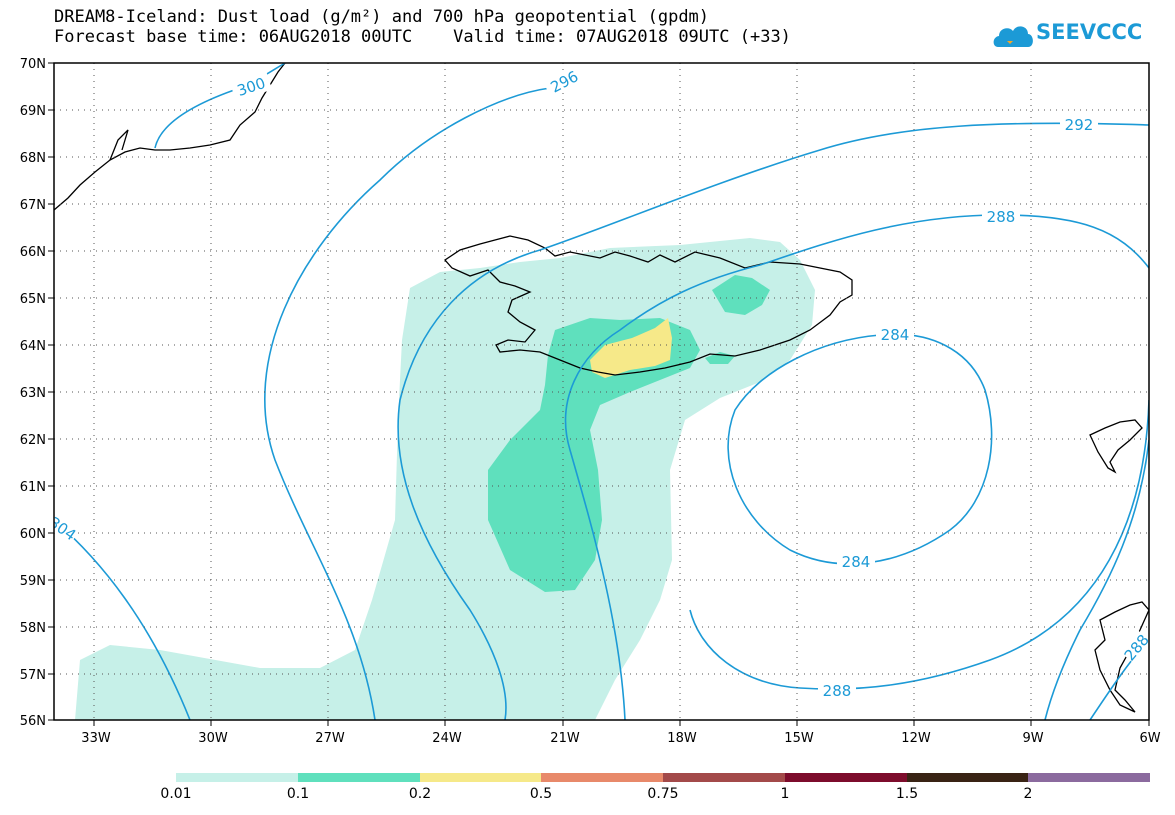  Describe the element at coordinates (785, 794) in the screenshot. I see `colorbar-label: 1` at that location.